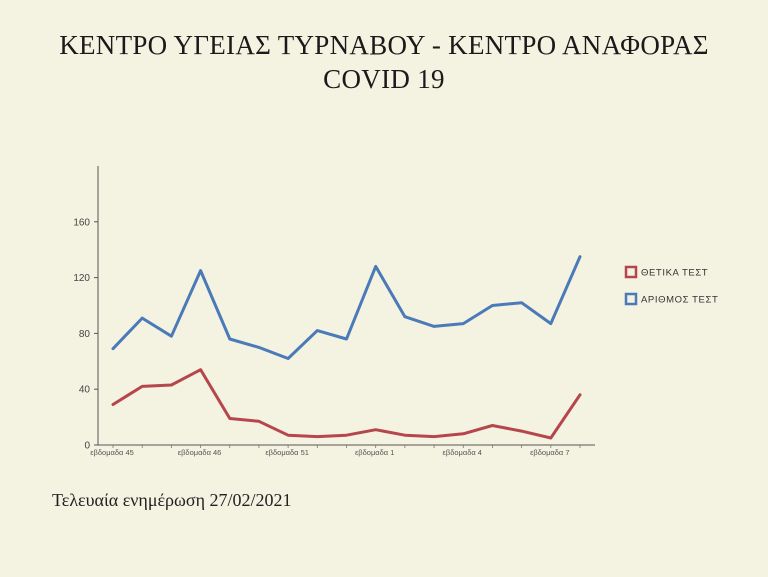  Describe the element at coordinates (374, 452) in the screenshot. I see `x-tick-label: εβδομαδα 1` at that location.